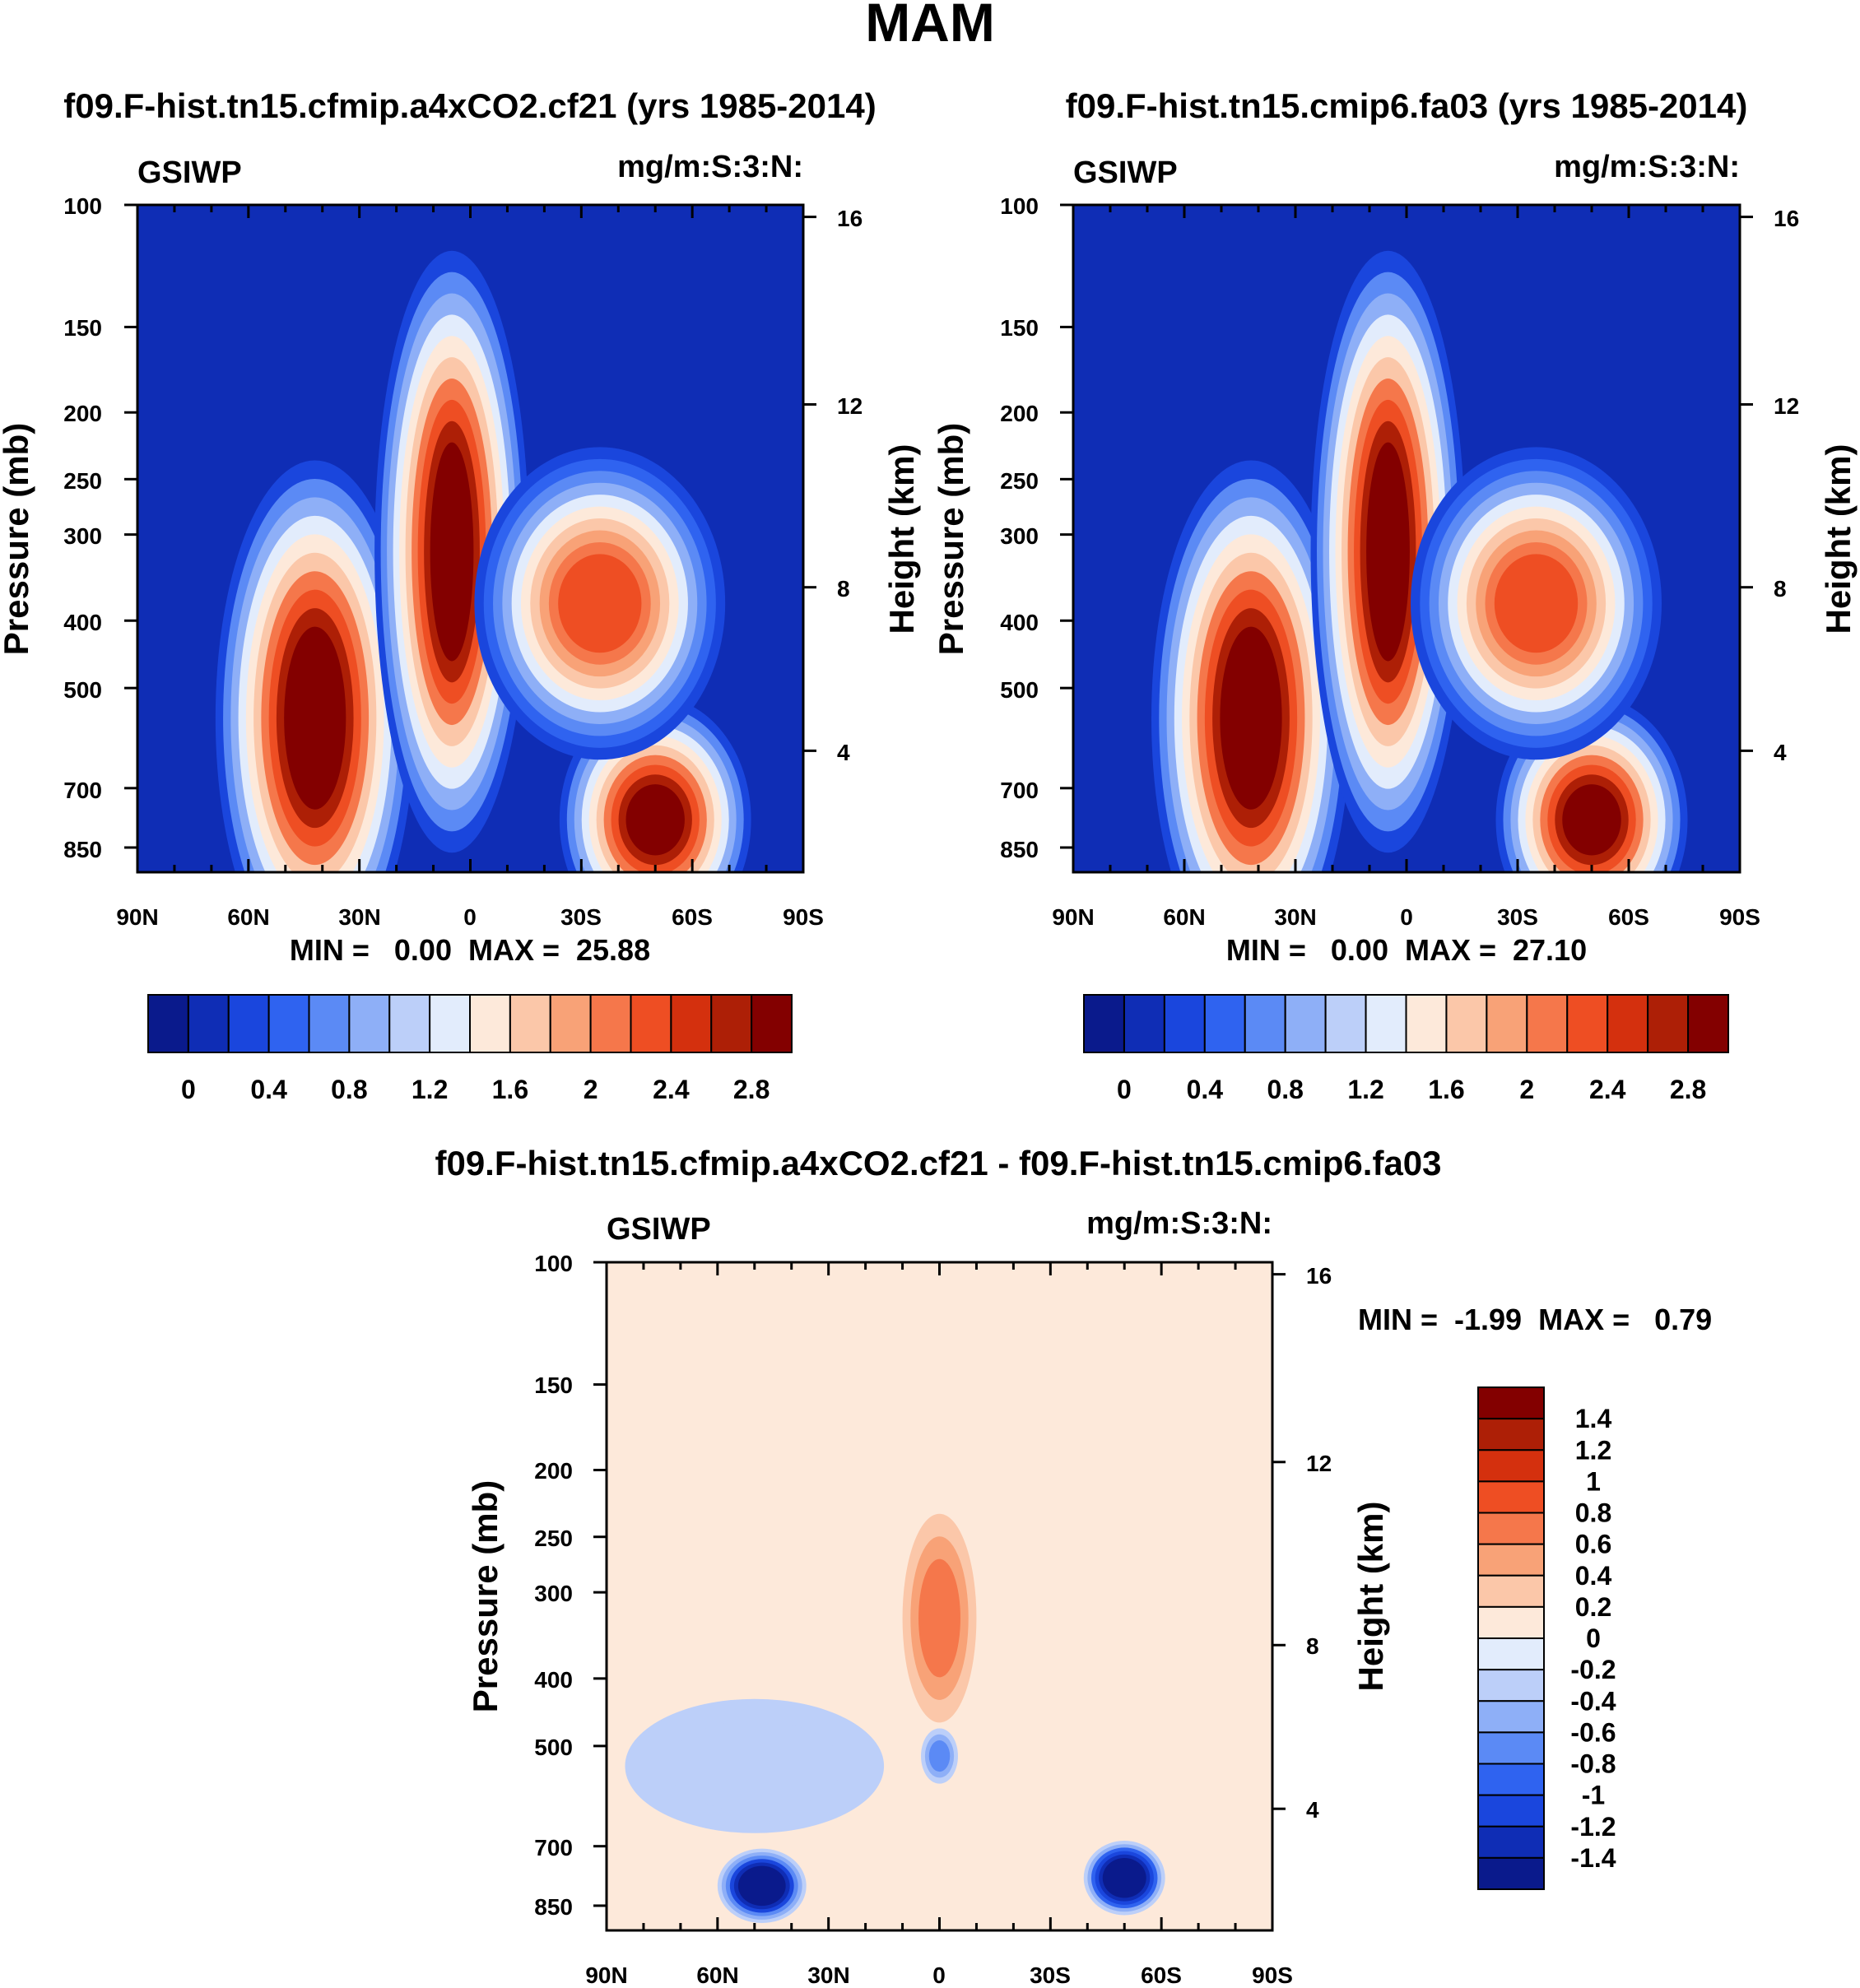  What do you see at coordinates (82, 527) in the screenshot?
I see `panel-1-y-axis-ticks: 100 150 200 250 300 400 500 700 850` at bounding box center [82, 527].